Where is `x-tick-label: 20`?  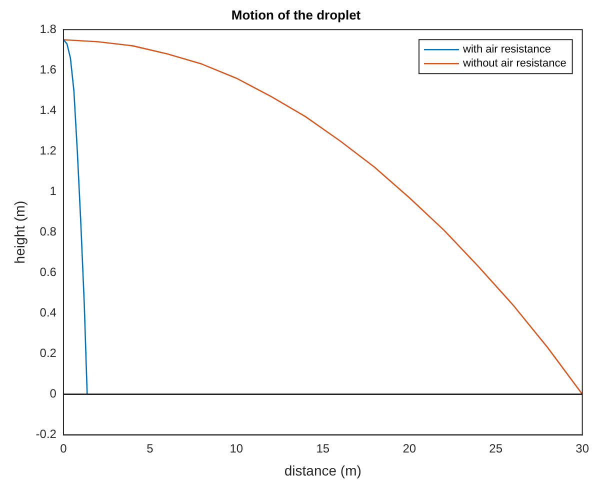 x-tick-label: 20 is located at coordinates (409, 448).